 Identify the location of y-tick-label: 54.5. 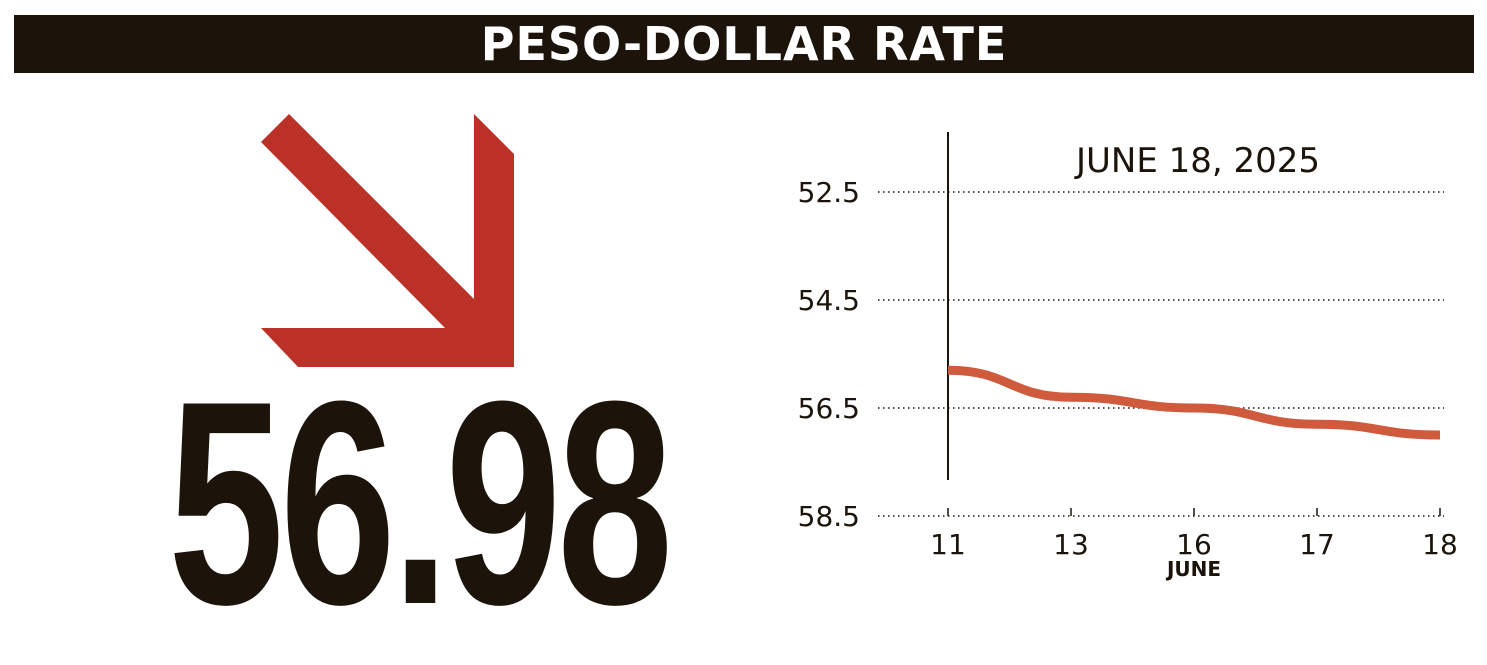
(829, 300).